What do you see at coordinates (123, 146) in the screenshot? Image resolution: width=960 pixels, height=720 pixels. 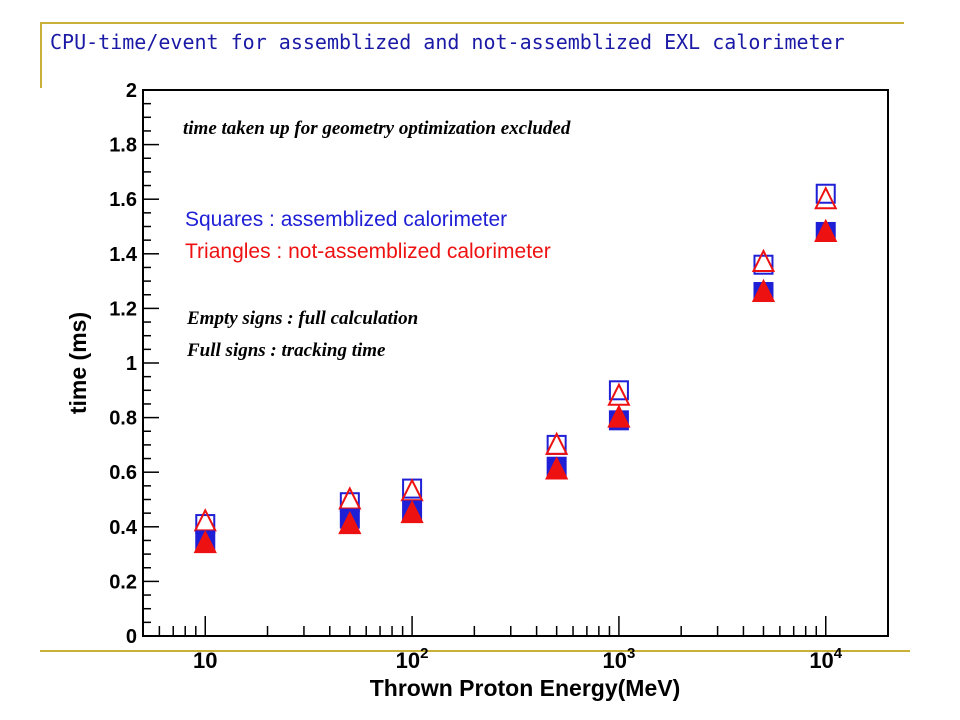 I see `y-tick-label: 1.8` at bounding box center [123, 146].